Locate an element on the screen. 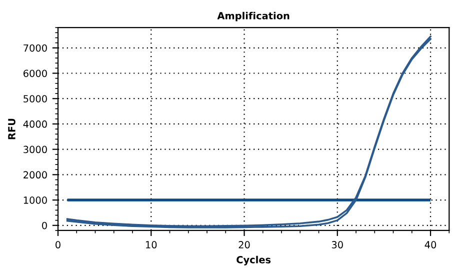 This screenshot has height=276, width=464. x-tick-label: 0 is located at coordinates (58, 244).